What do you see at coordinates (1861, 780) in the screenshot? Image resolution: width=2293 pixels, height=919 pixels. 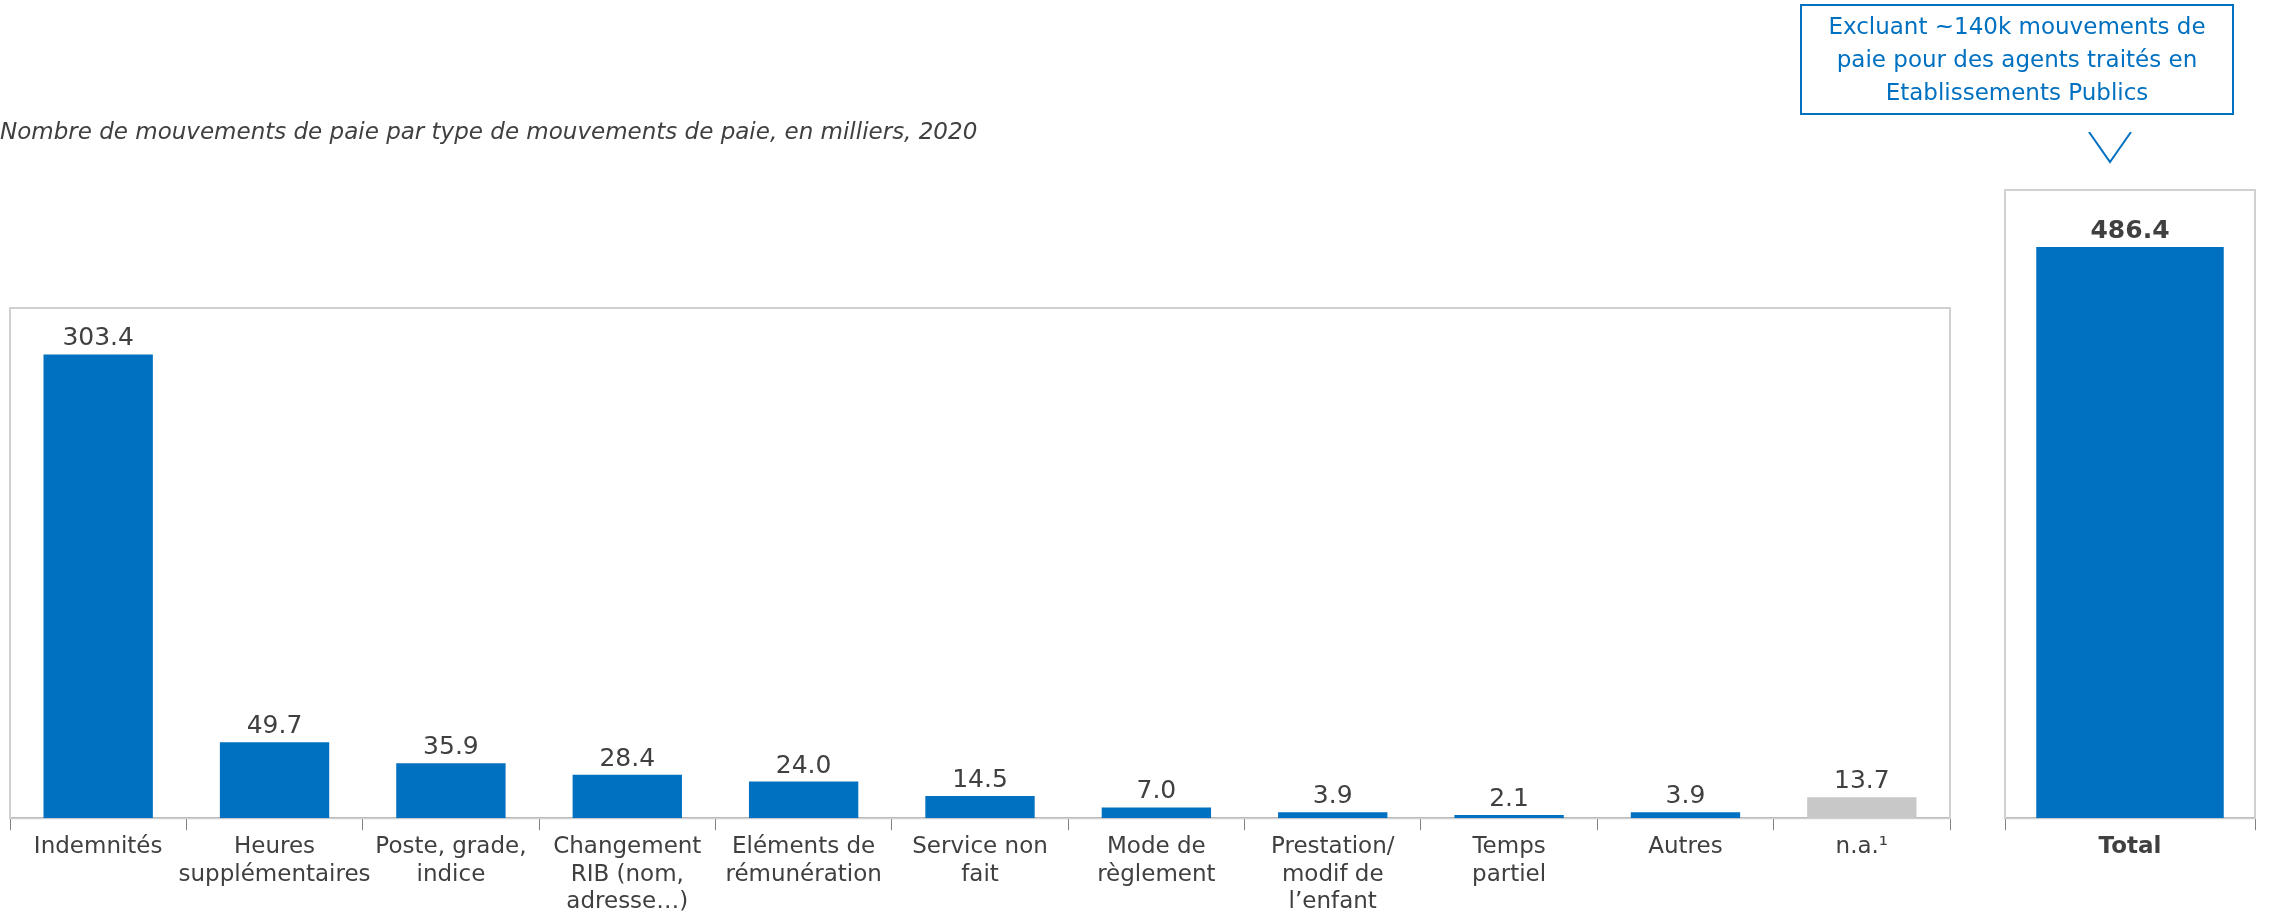 I see `data-label: 13.7` at bounding box center [1861, 780].